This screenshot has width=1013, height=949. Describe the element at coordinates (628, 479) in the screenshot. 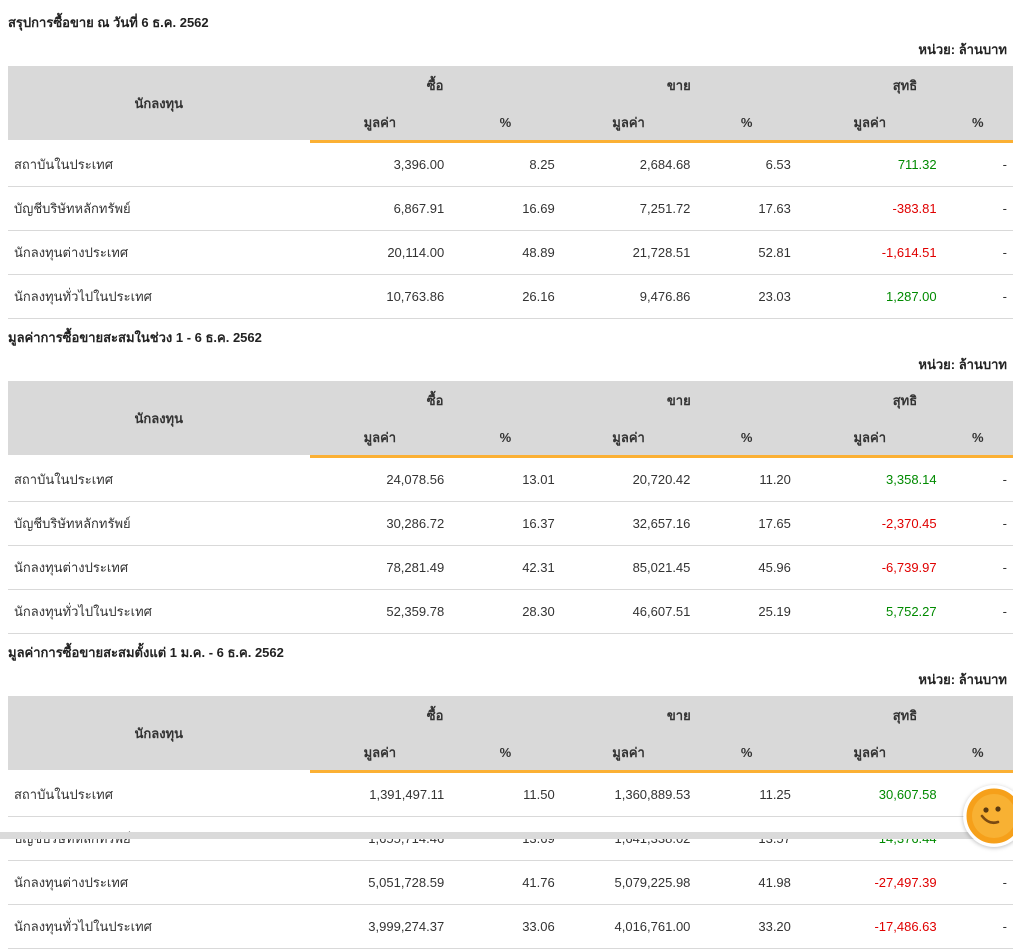

I see `sell-value: 20,720.42` at that location.